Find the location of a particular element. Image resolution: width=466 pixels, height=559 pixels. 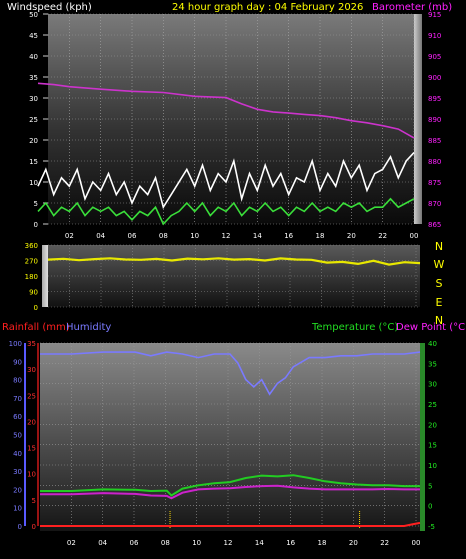

temperature-tick-label: 15 is located at coordinates (432, 446).